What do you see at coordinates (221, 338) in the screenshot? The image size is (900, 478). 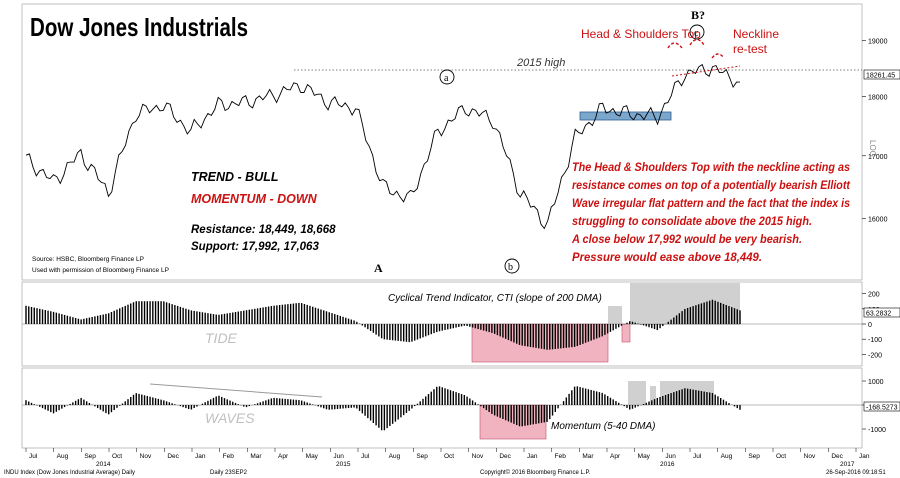 I see `tide-label: TIDE` at bounding box center [221, 338].